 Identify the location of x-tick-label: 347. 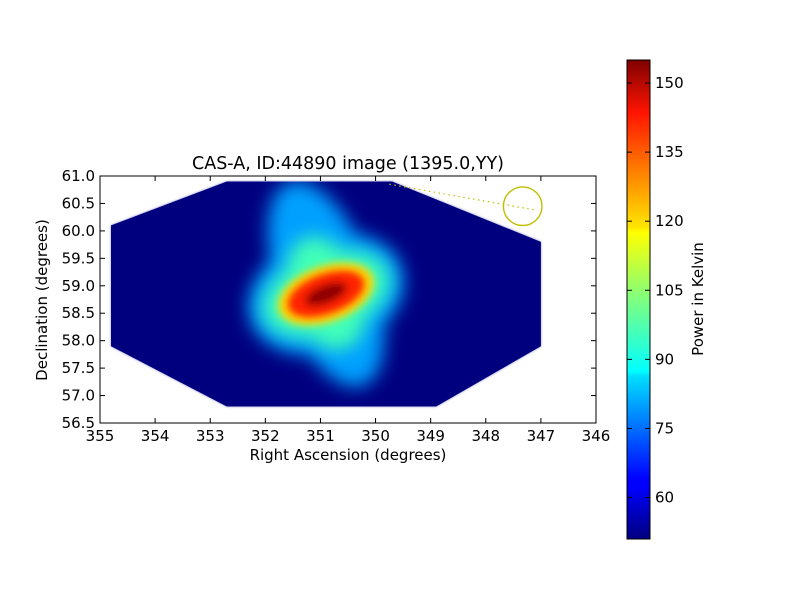
(541, 436).